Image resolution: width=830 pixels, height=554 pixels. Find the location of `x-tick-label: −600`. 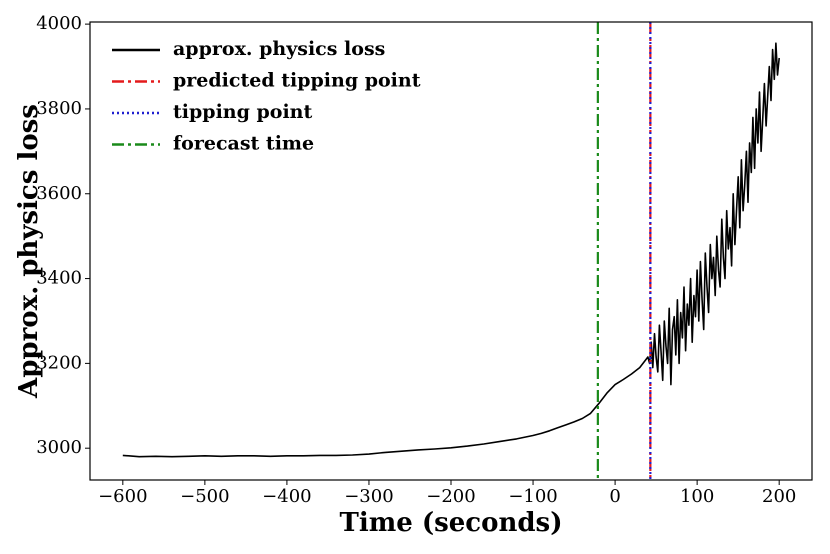

x-tick-label: −600 is located at coordinates (122, 496).